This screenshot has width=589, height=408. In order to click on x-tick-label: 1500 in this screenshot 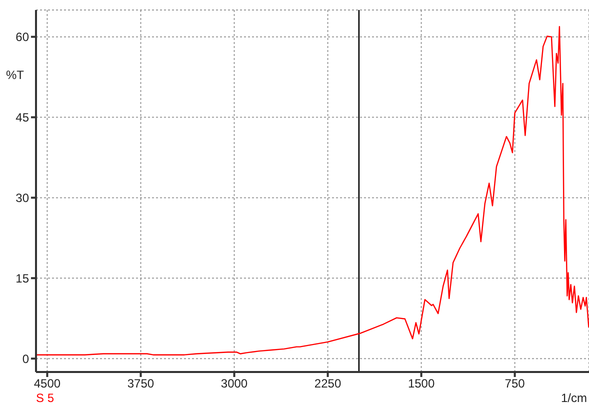, I will do `click(421, 383)`.